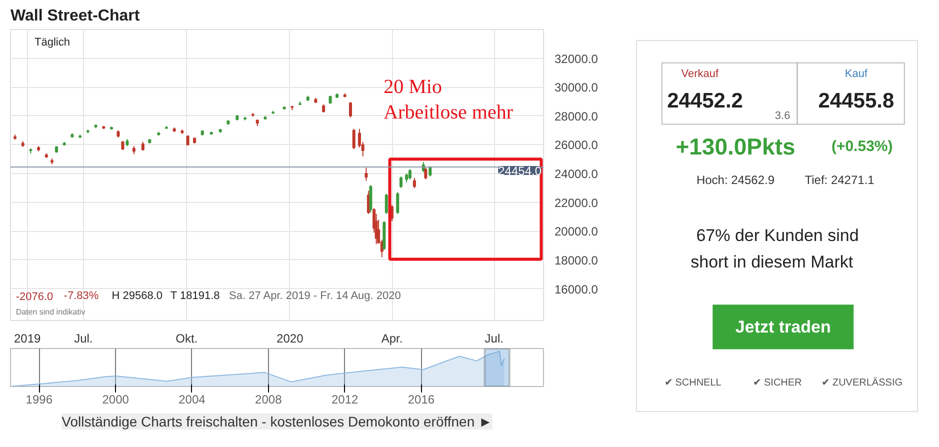 Image resolution: width=939 pixels, height=447 pixels. What do you see at coordinates (700, 74) in the screenshot?
I see `text: Verkauf` at bounding box center [700, 74].